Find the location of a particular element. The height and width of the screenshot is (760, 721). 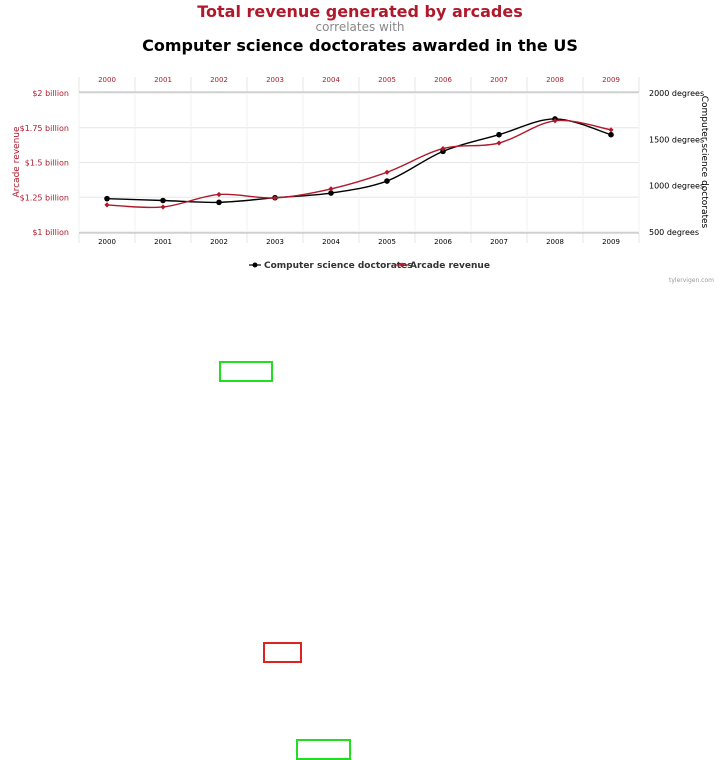

x-tick-label-top: 2007 is located at coordinates (499, 80).